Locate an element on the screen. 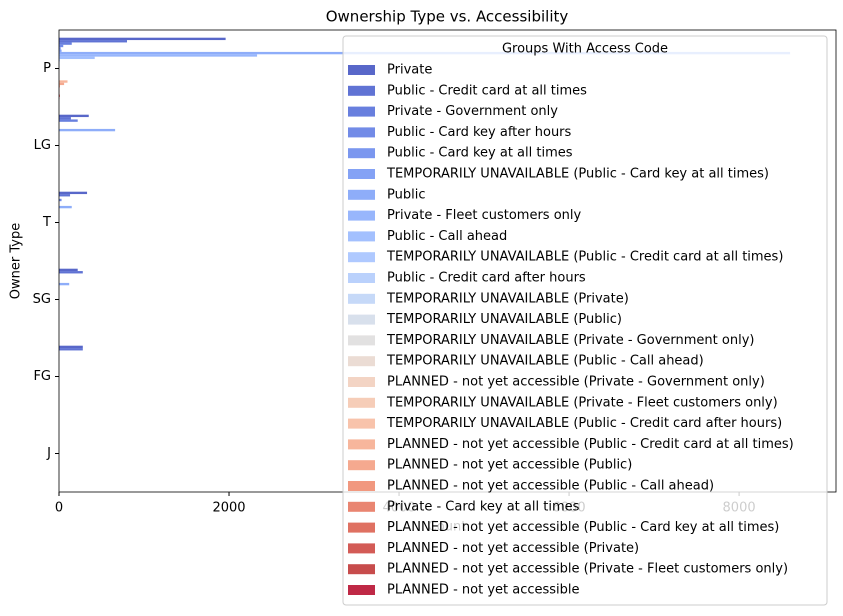 This screenshot has width=843, height=616. legend-label: Public - Credit card at all times is located at coordinates (487, 90).